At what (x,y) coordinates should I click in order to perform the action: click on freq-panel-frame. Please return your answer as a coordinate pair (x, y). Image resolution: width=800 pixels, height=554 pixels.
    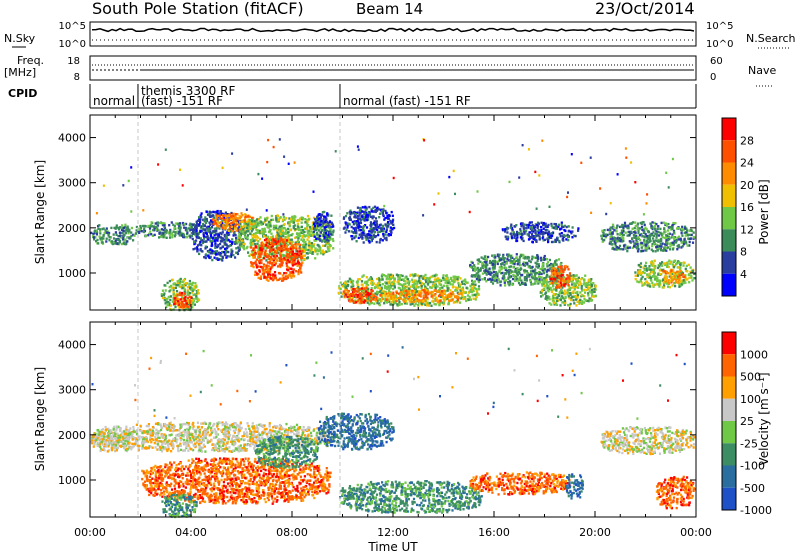
    Looking at the image, I should click on (393, 68).